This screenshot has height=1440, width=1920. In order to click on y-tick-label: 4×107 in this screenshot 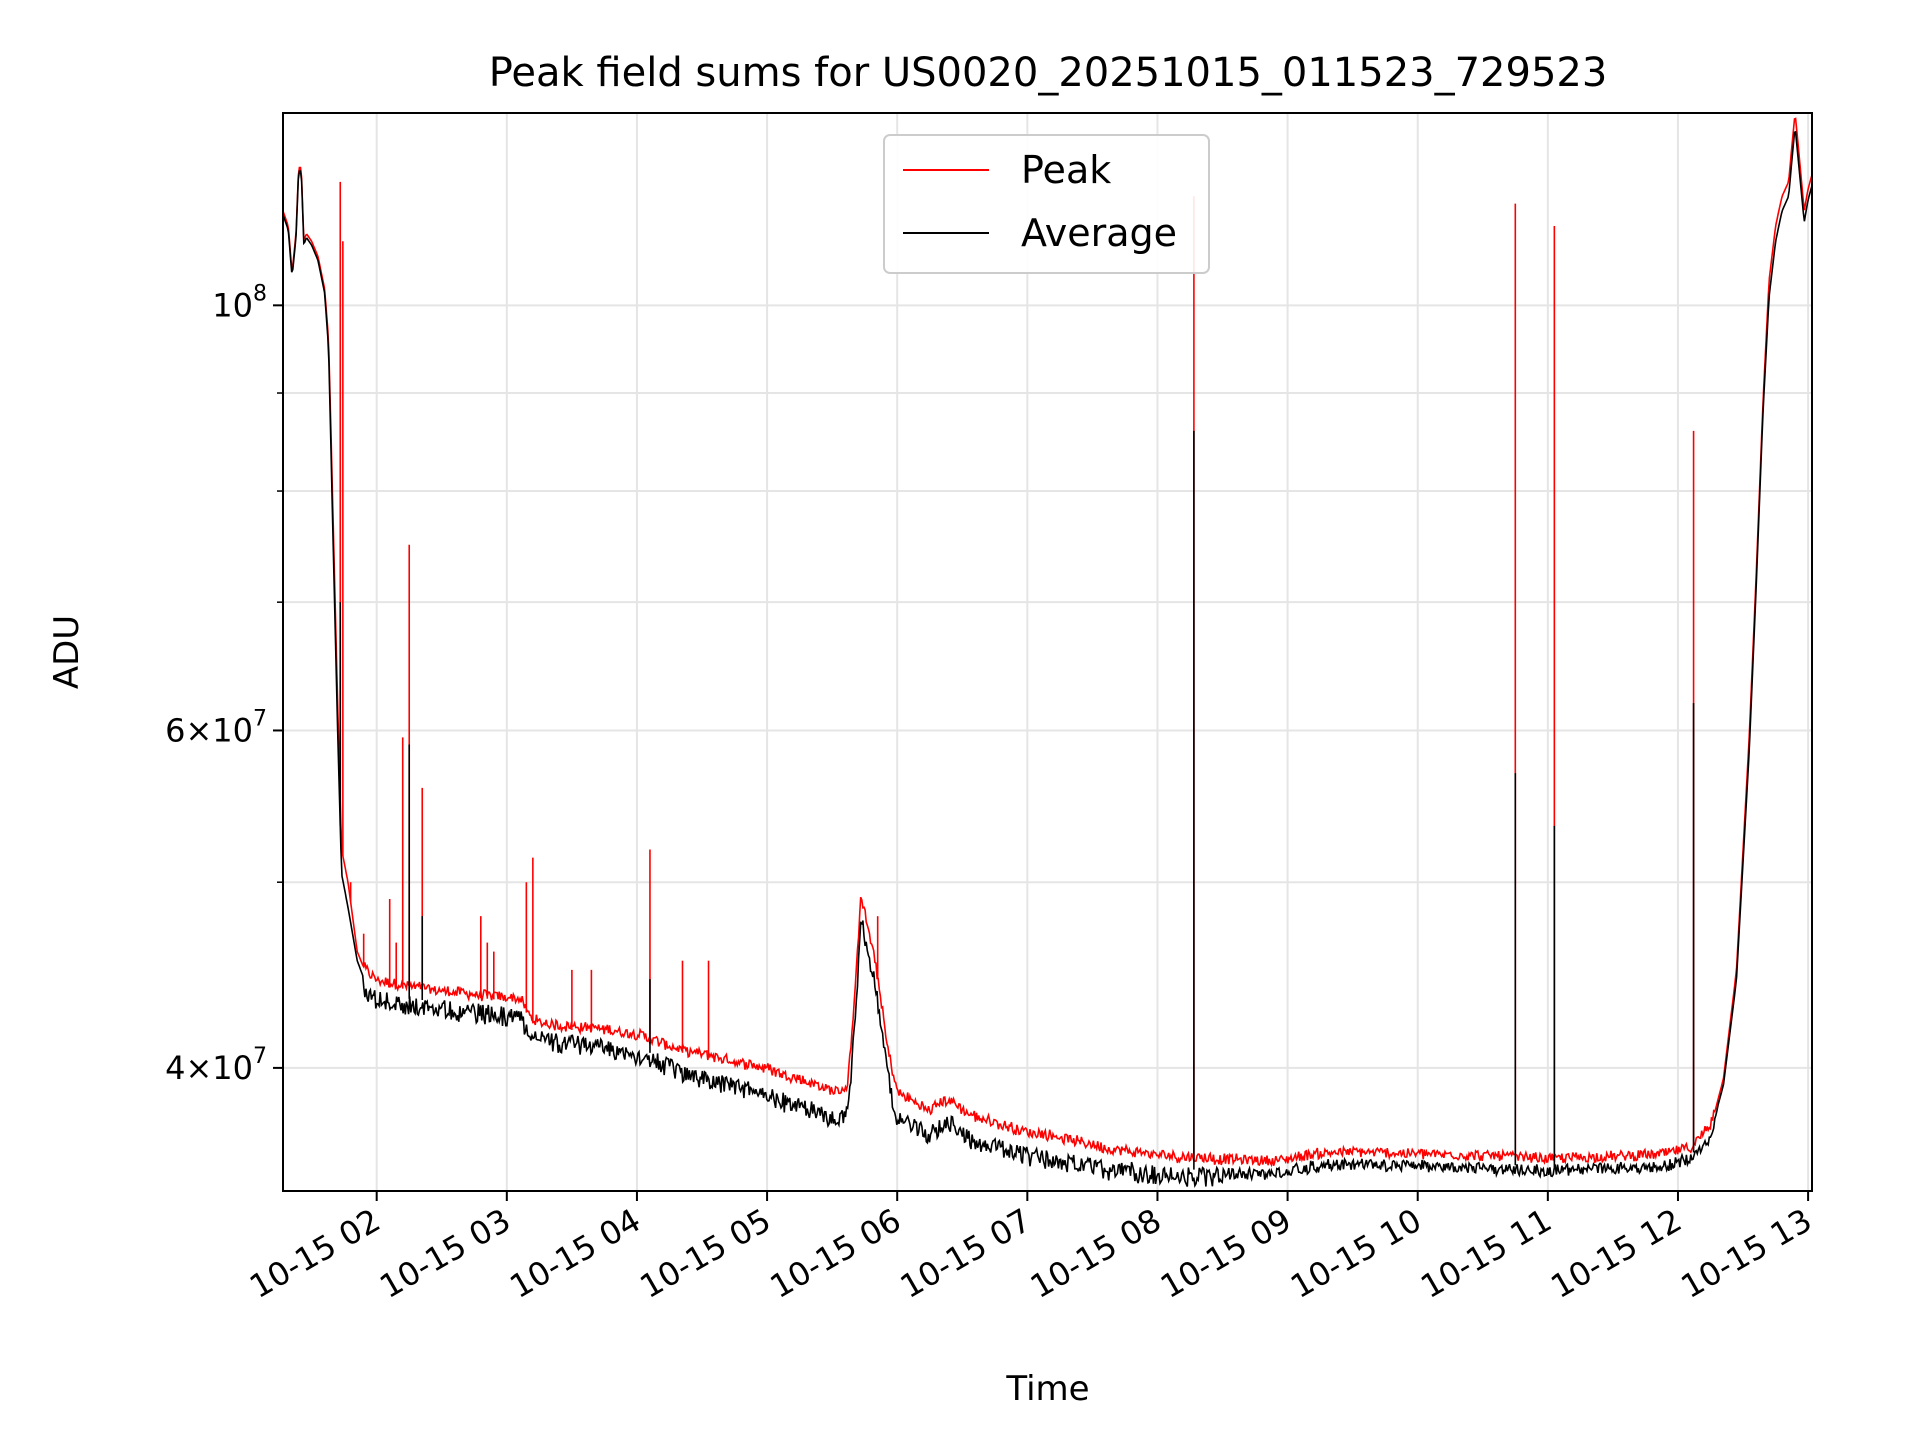, I will do `click(216, 1065)`.